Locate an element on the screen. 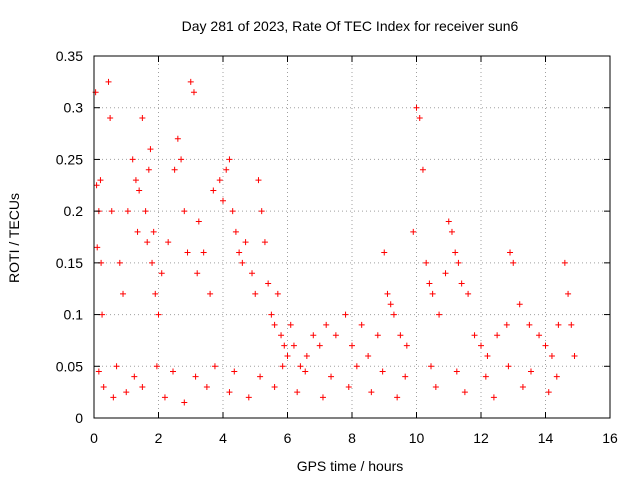  y-tick-label: 0 is located at coordinates (79, 418).